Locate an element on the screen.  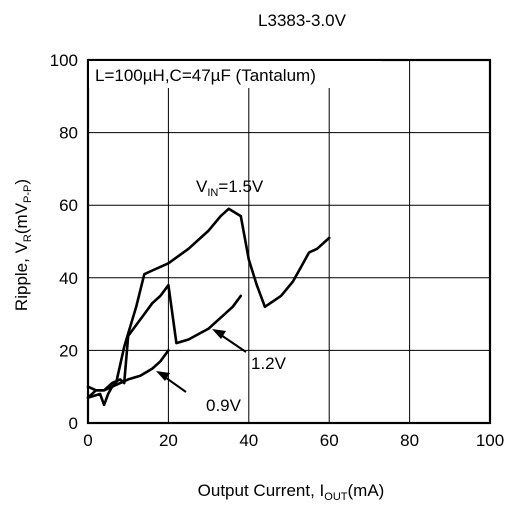
y-tick-label: 0 is located at coordinates (73, 423).